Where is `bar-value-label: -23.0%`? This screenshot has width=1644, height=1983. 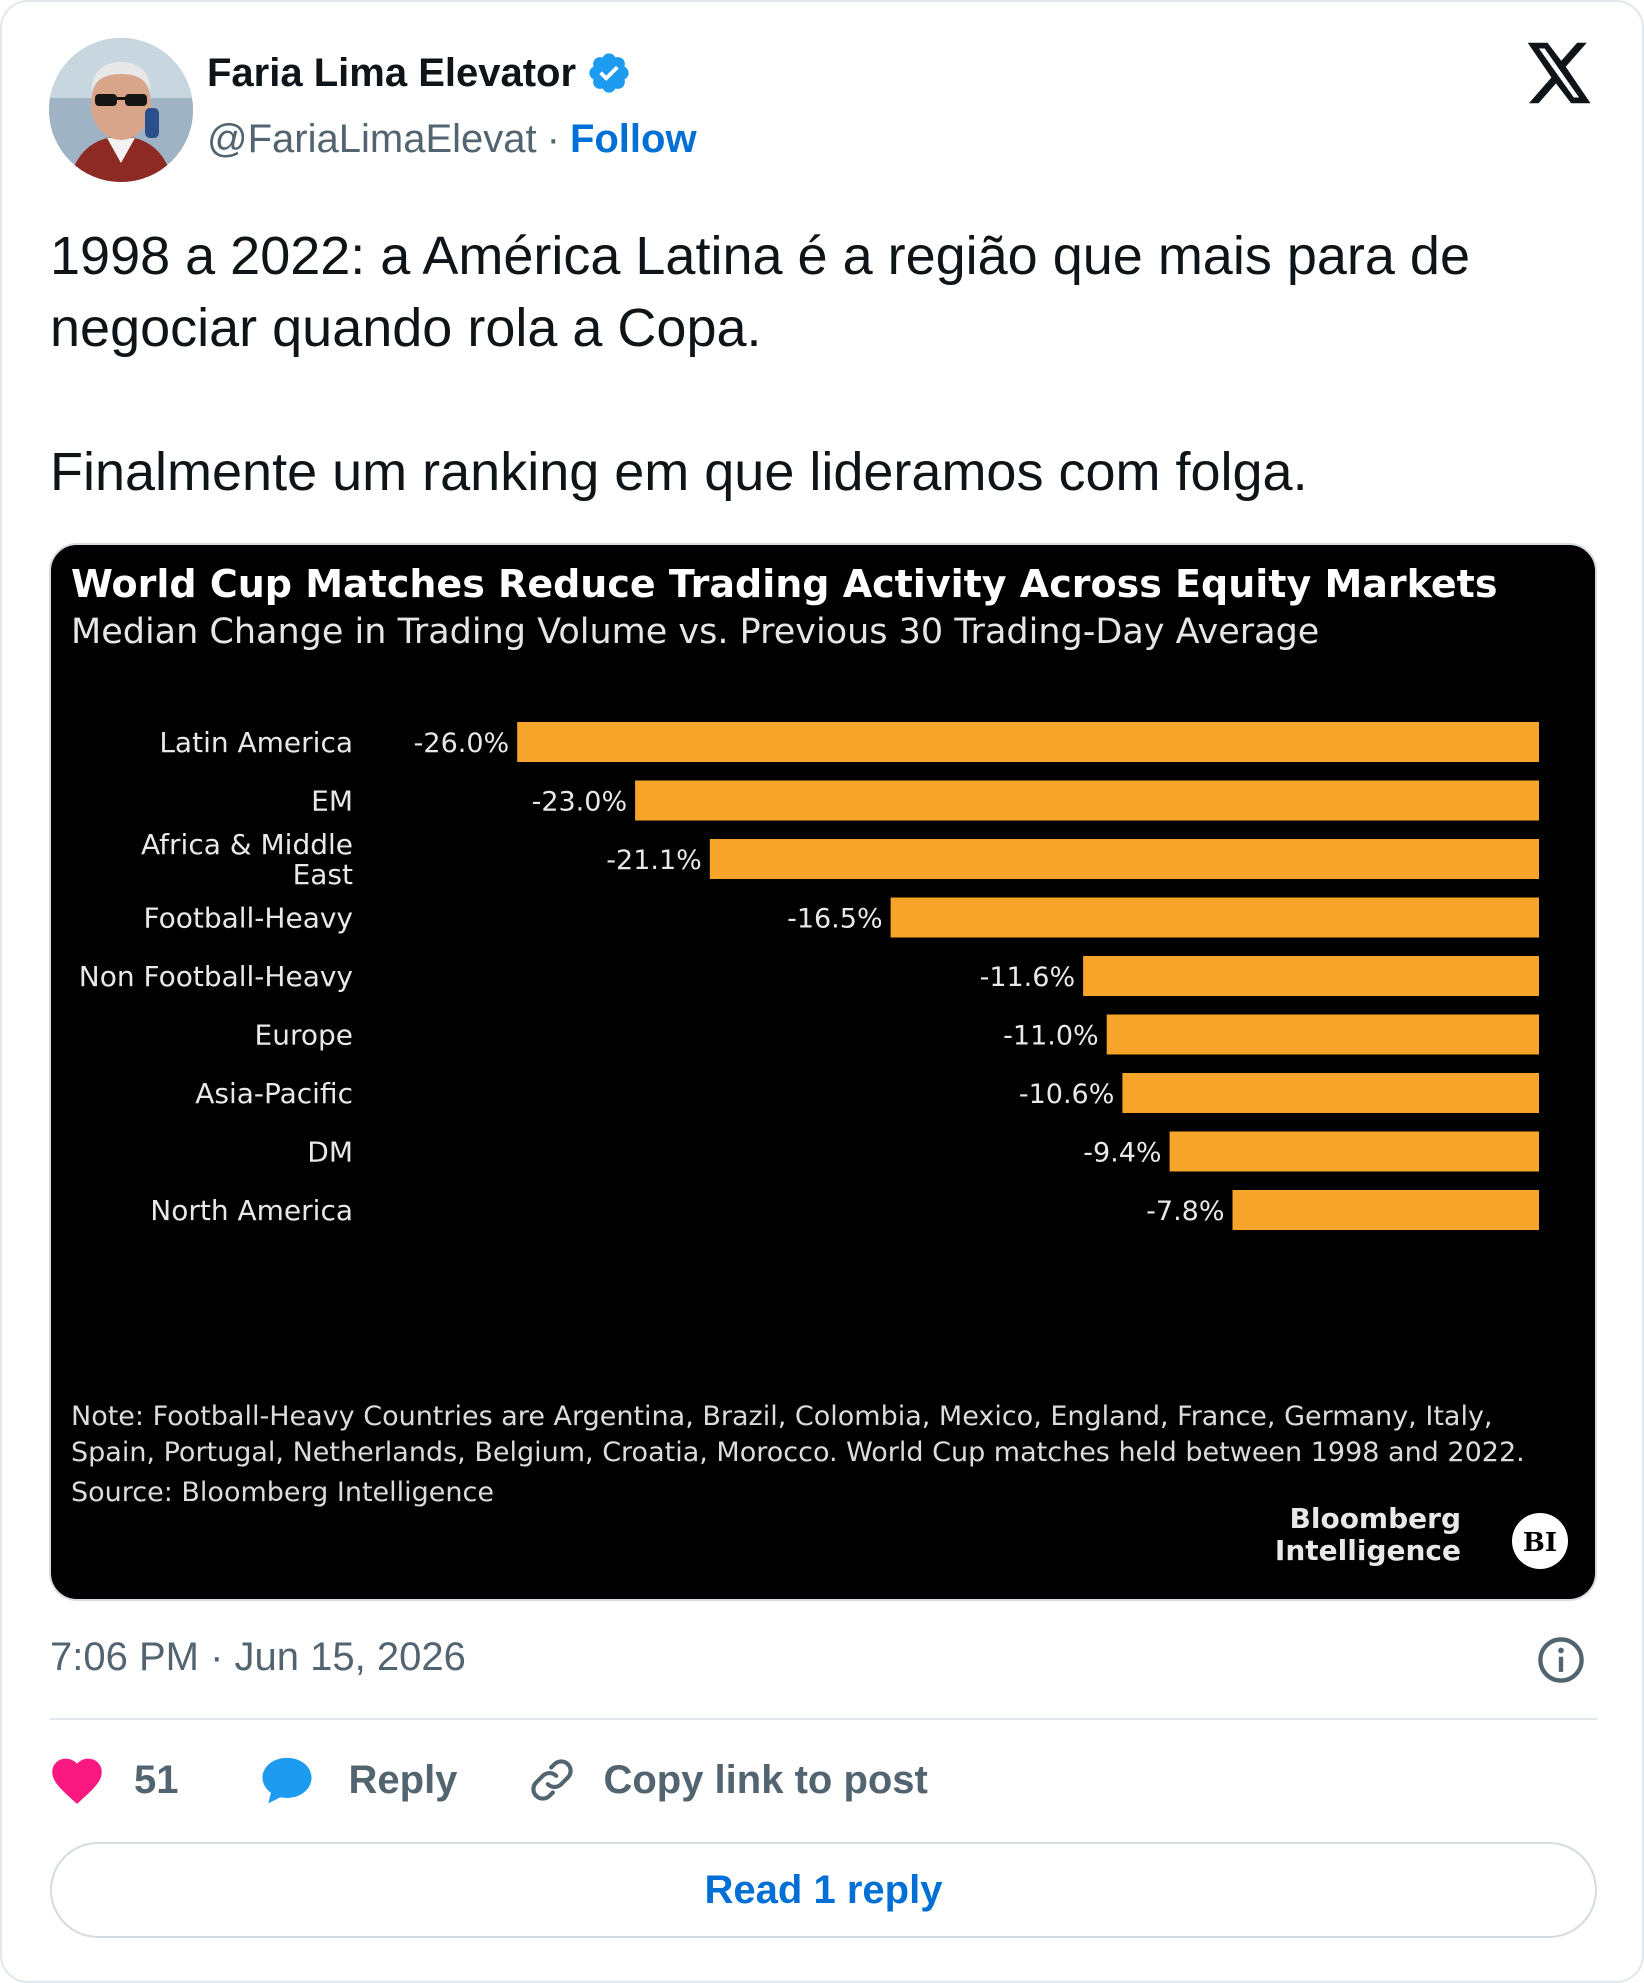 bar-value-label: -23.0% is located at coordinates (580, 802).